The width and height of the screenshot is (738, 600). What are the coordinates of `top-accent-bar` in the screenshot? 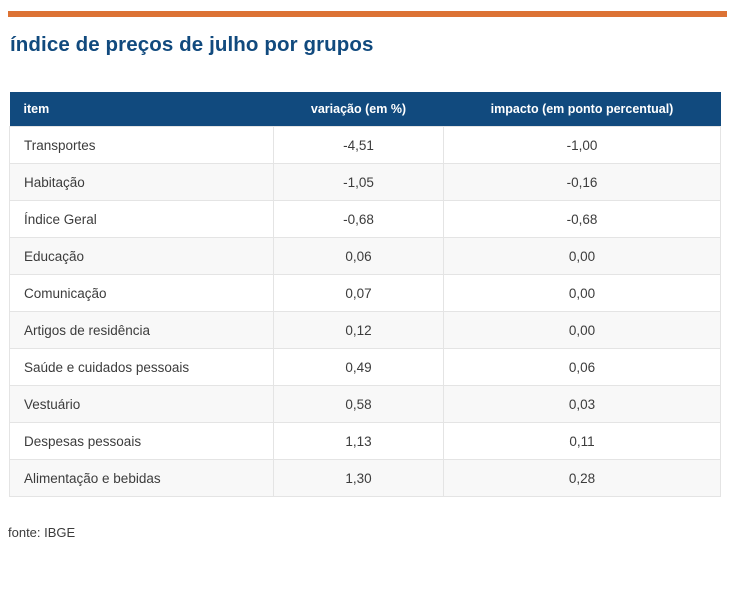 It's located at (367, 14).